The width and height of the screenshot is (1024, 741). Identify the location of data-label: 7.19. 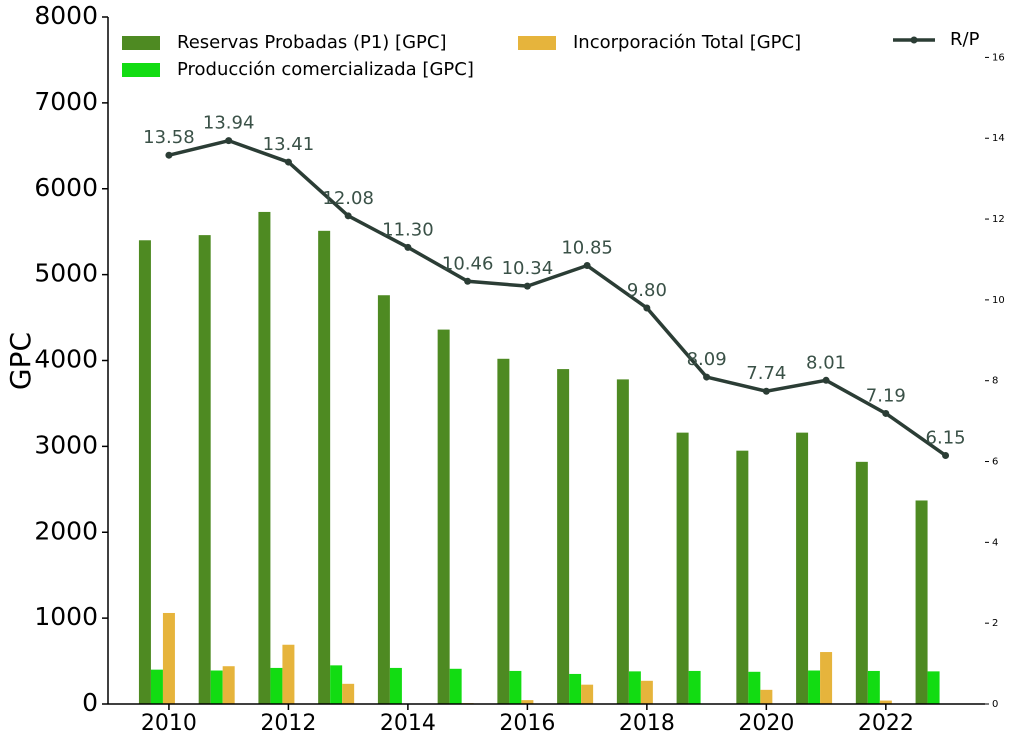
(886, 395).